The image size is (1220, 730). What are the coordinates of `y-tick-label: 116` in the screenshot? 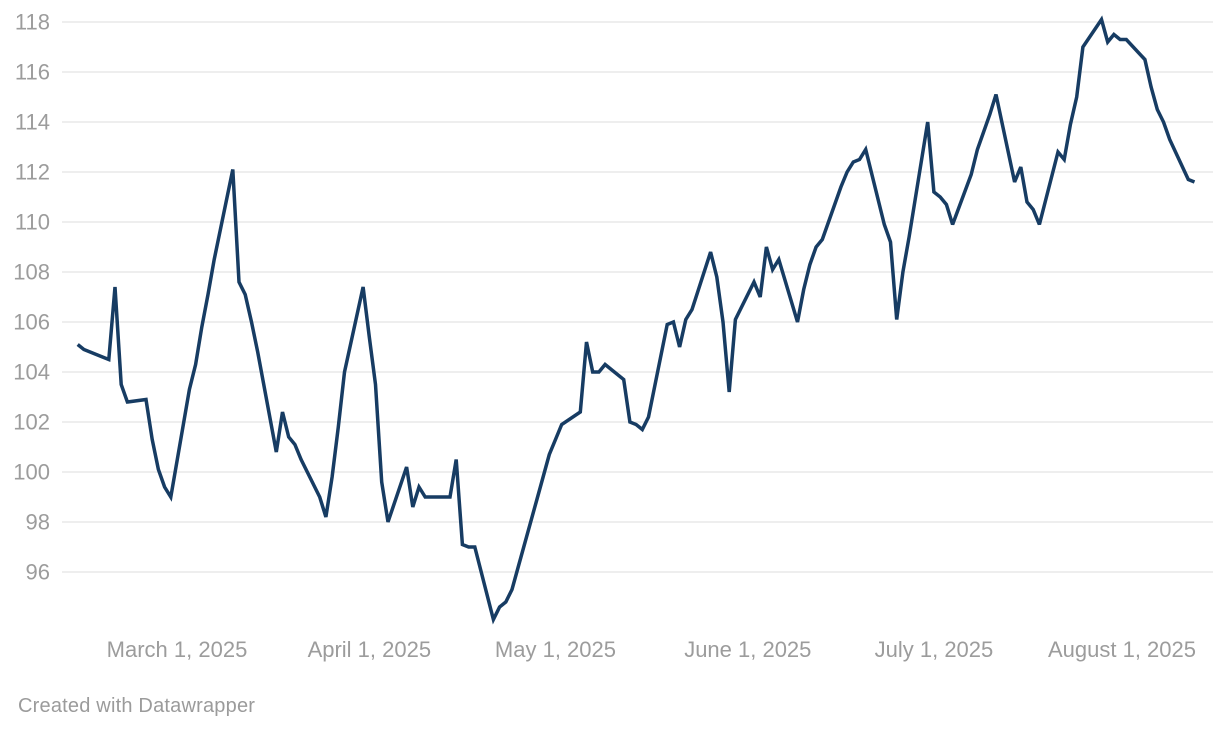 It's located at (32, 72).